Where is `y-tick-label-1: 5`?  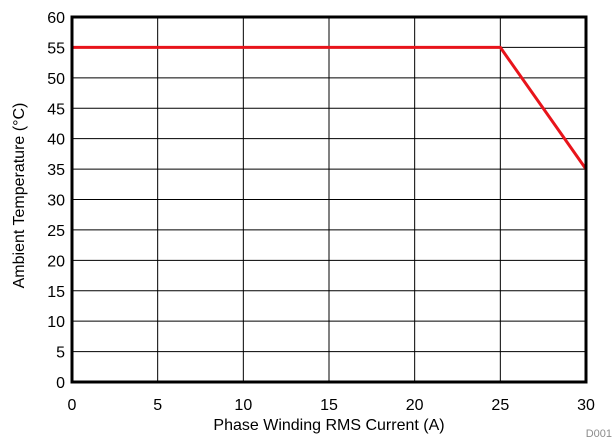
y-tick-label-1: 5 is located at coordinates (60, 353).